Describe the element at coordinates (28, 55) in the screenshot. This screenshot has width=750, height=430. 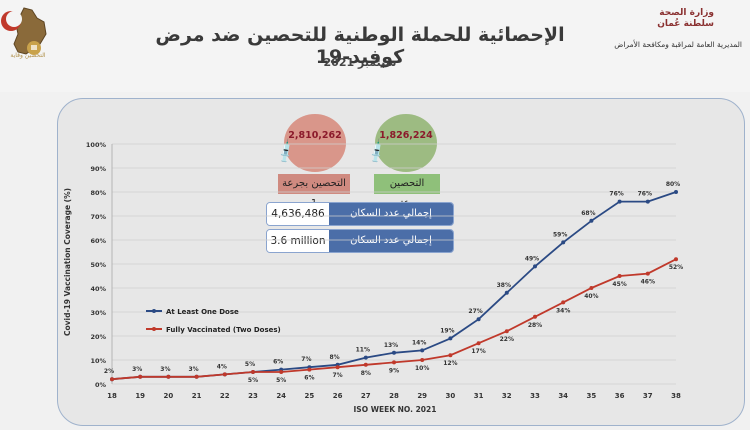
I see `left-logo-caption: التحصين وقاية` at that location.